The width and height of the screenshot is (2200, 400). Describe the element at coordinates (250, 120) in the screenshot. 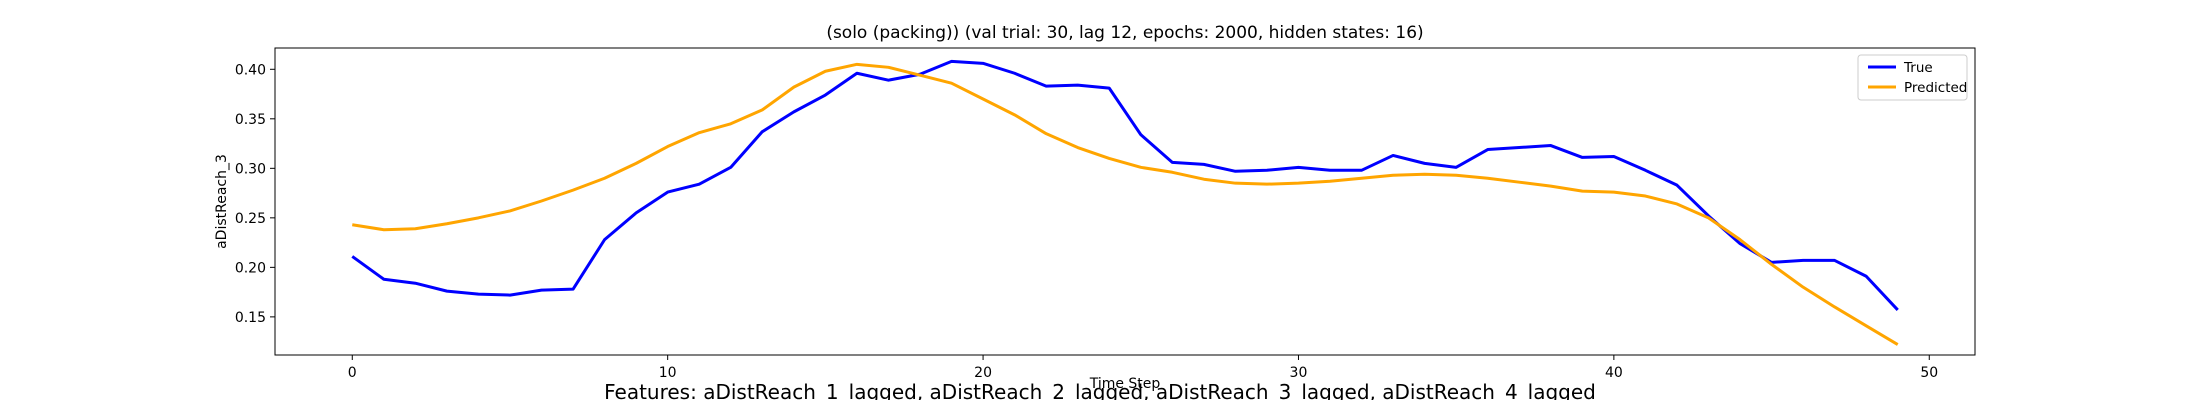

I see `y-tick-label: 0.35` at that location.